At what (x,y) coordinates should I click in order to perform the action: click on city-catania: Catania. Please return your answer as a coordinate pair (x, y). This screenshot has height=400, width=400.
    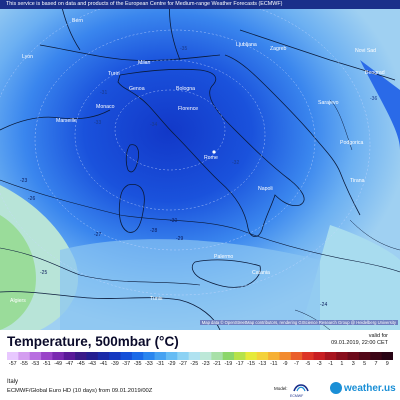
    Looking at the image, I should click on (261, 273).